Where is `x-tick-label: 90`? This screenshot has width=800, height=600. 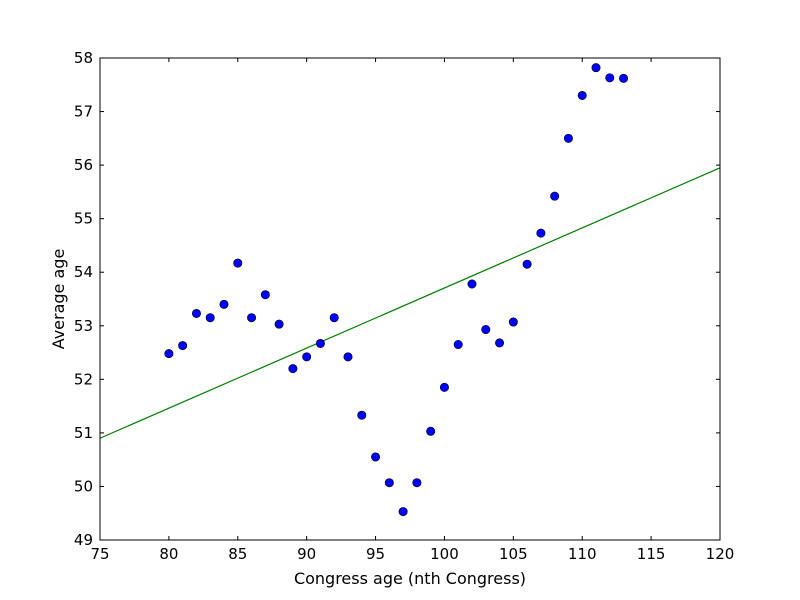
x-tick-label: 90 is located at coordinates (306, 554).